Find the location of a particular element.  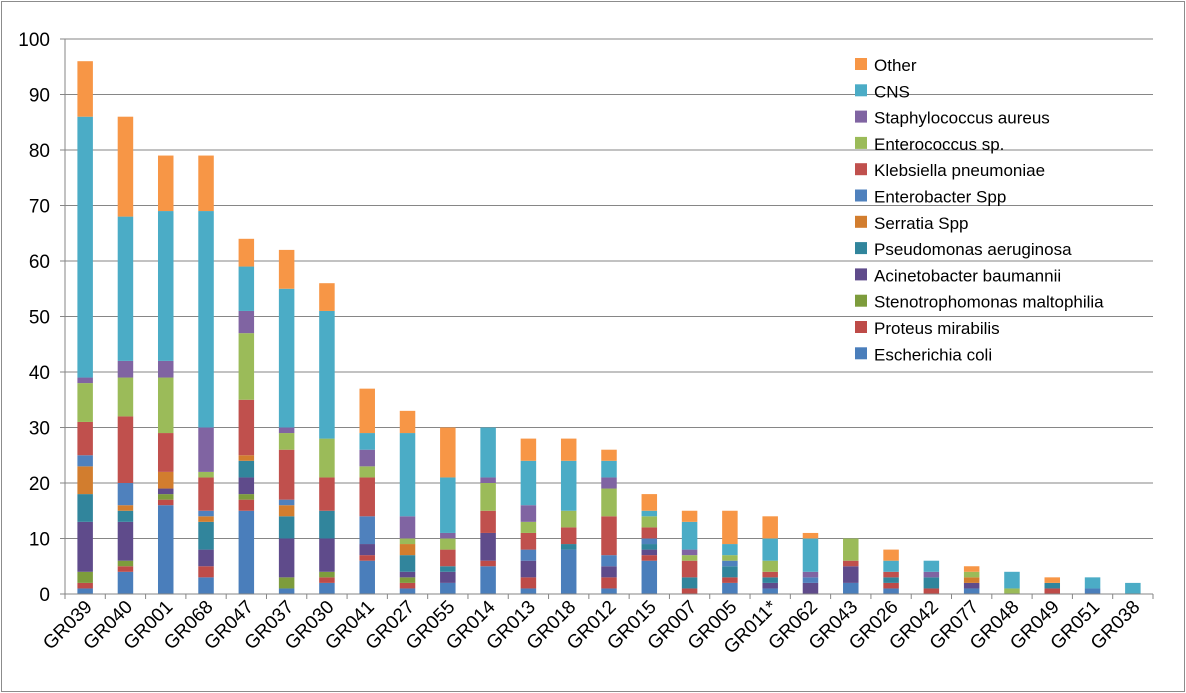

bar-stack-GR014 is located at coordinates (488, 510).